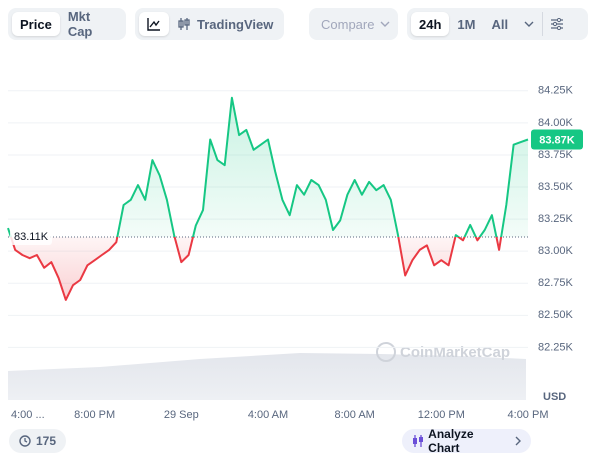 The width and height of the screenshot is (596, 470). I want to click on view-label: TradingView, so click(235, 24).